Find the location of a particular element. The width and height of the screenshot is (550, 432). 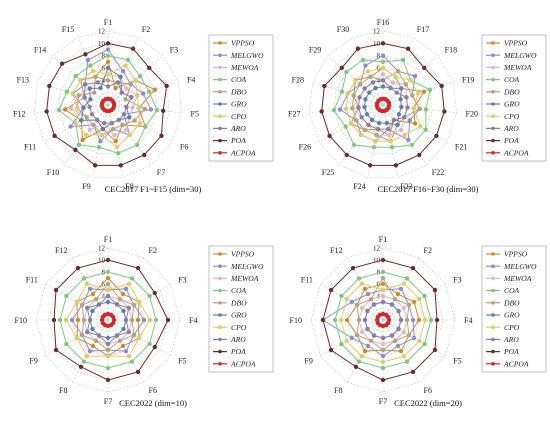

series-coa is located at coordinates (383, 320).